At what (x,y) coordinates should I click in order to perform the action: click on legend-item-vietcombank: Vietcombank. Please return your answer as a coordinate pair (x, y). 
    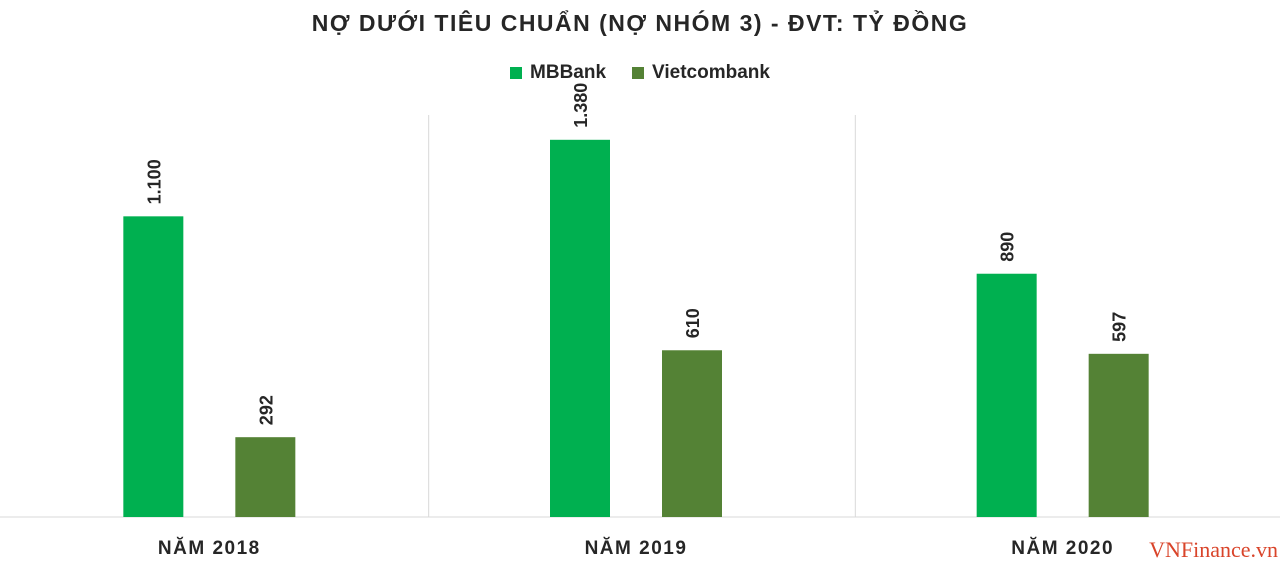
    Looking at the image, I should click on (701, 73).